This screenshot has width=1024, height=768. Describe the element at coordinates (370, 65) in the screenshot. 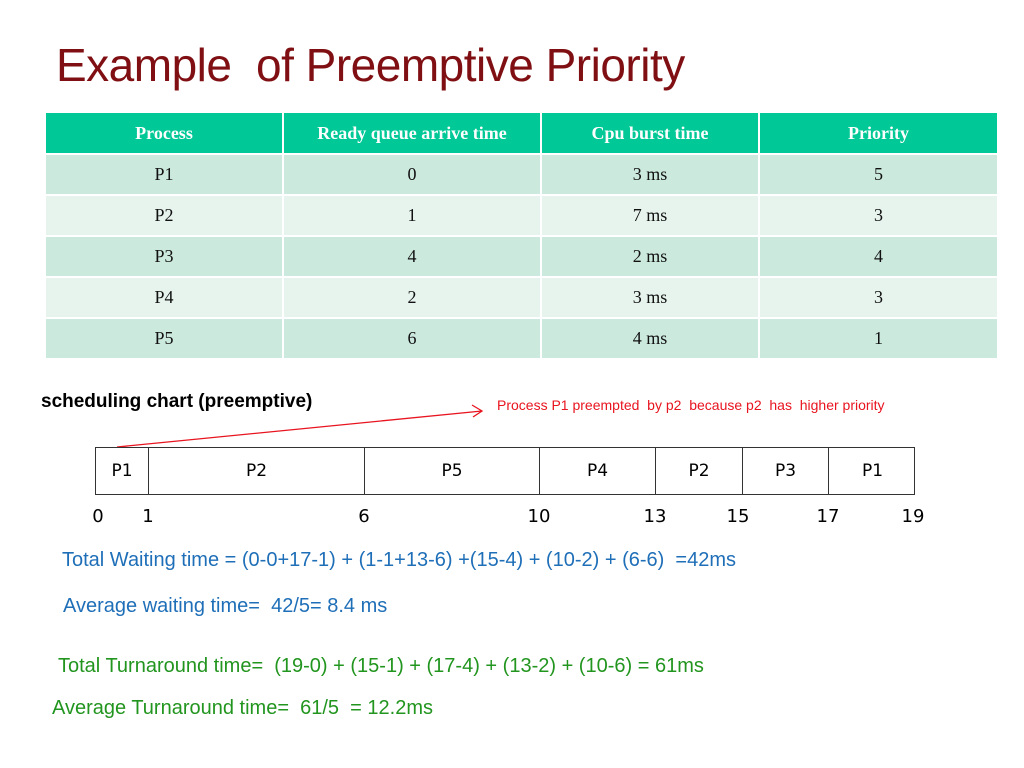

I see `page-title: Example of Preemptive Priority` at that location.